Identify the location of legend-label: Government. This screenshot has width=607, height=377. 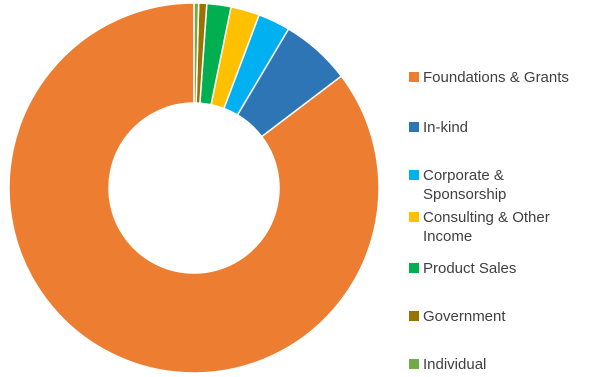
(464, 316).